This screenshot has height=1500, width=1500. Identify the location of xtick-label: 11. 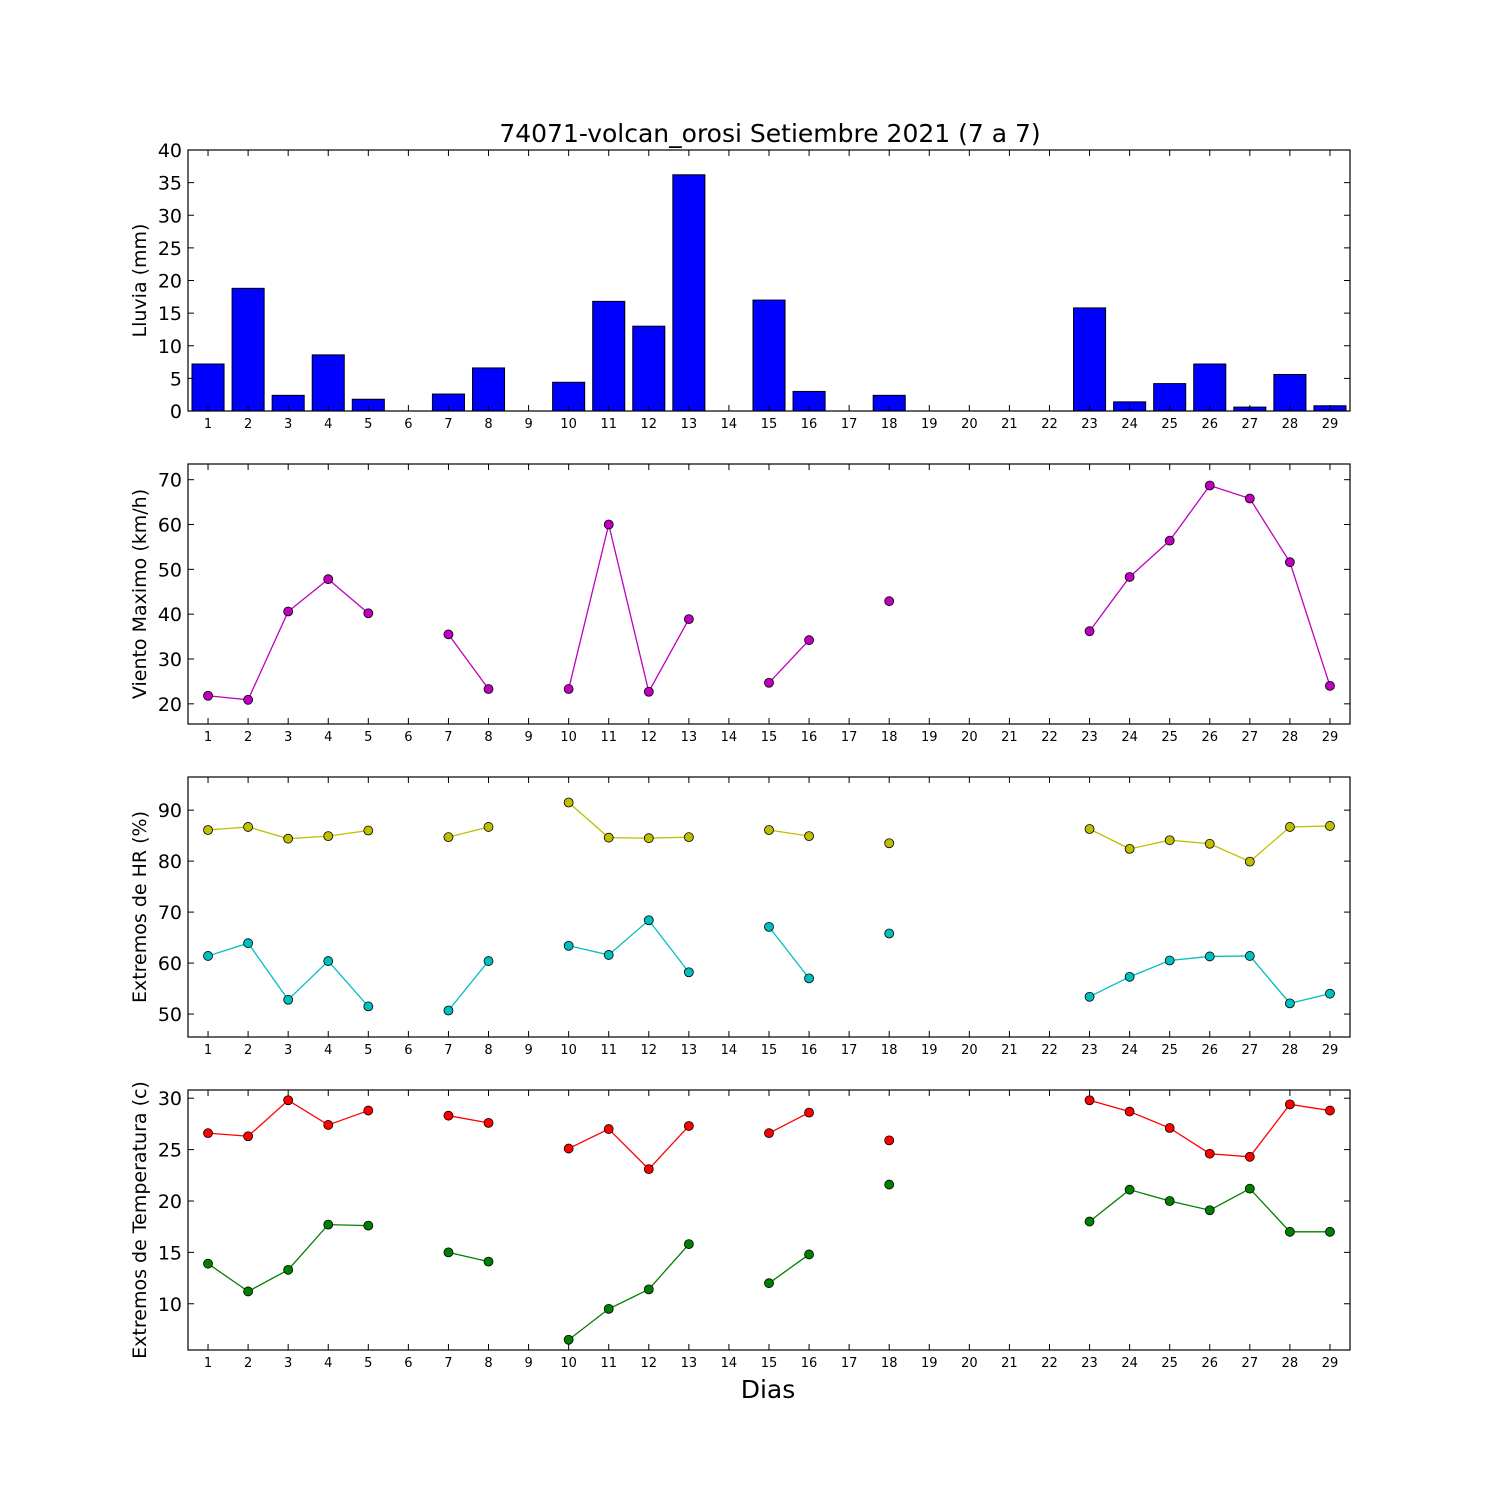
(608, 1363).